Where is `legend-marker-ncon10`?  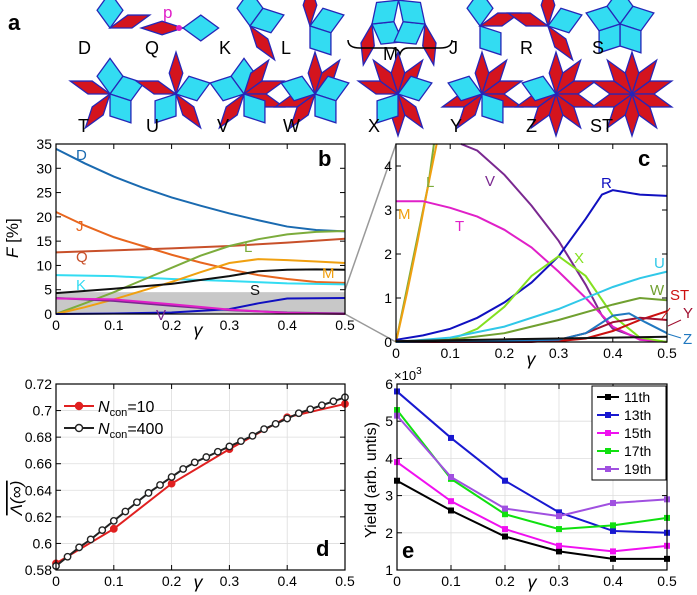
legend-marker-ncon10 is located at coordinates (79, 406).